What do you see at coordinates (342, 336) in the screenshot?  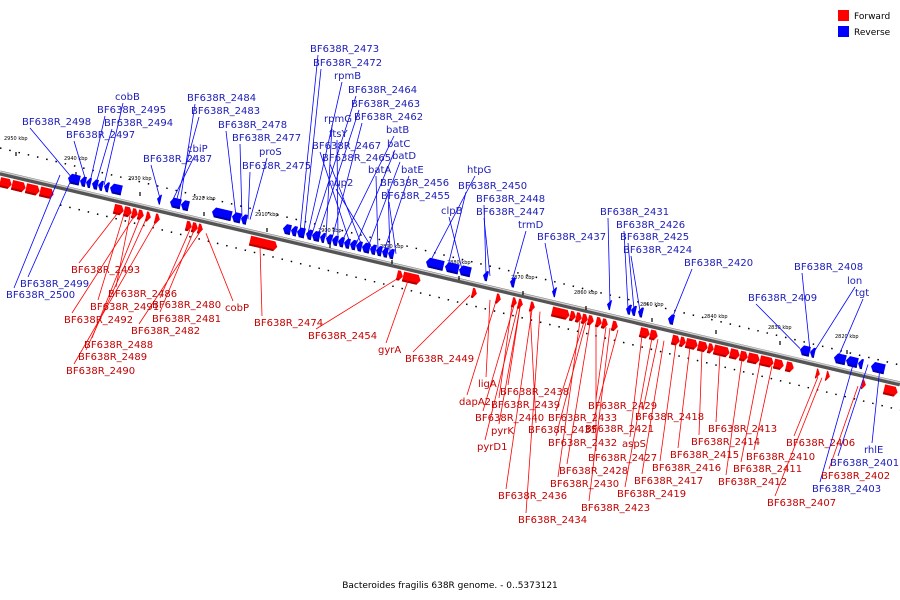 I see `forward-gene-label: BF638R_2454` at bounding box center [342, 336].